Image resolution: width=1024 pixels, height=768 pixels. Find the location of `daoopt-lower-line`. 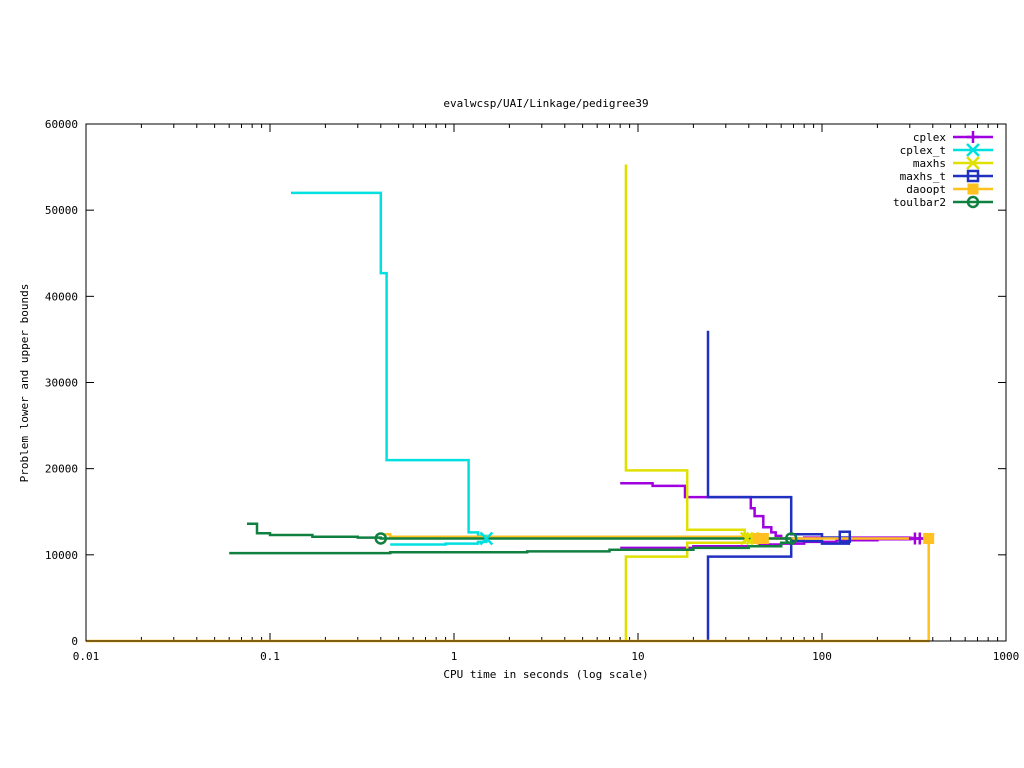

daoopt-lower-line is located at coordinates (508, 590).